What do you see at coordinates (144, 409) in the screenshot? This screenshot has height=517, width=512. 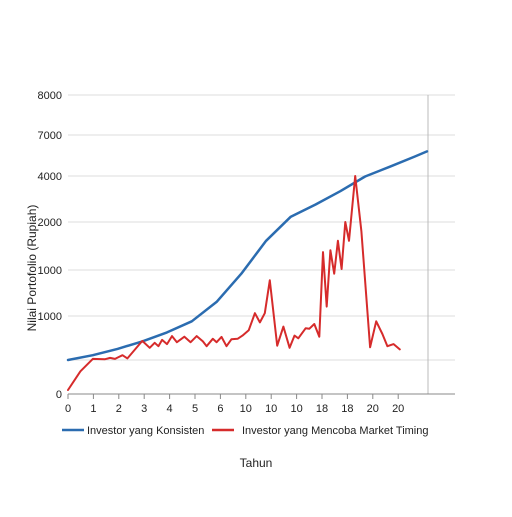 I see `x-tick-label: 3` at bounding box center [144, 409].